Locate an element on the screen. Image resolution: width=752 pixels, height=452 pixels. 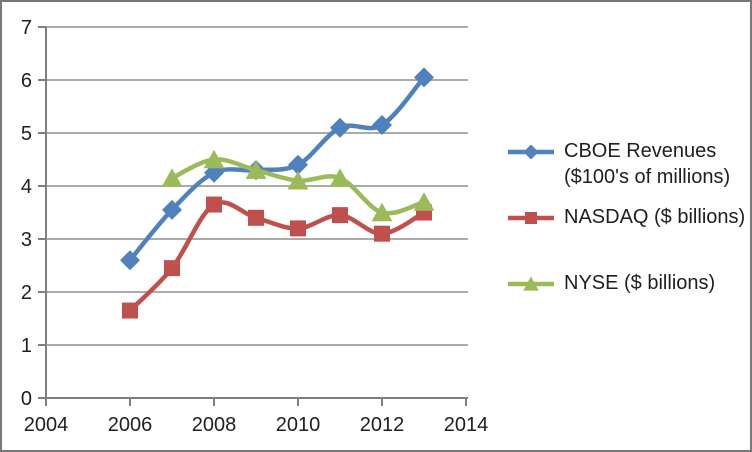
square-legend-marker-icon is located at coordinates (531, 218).